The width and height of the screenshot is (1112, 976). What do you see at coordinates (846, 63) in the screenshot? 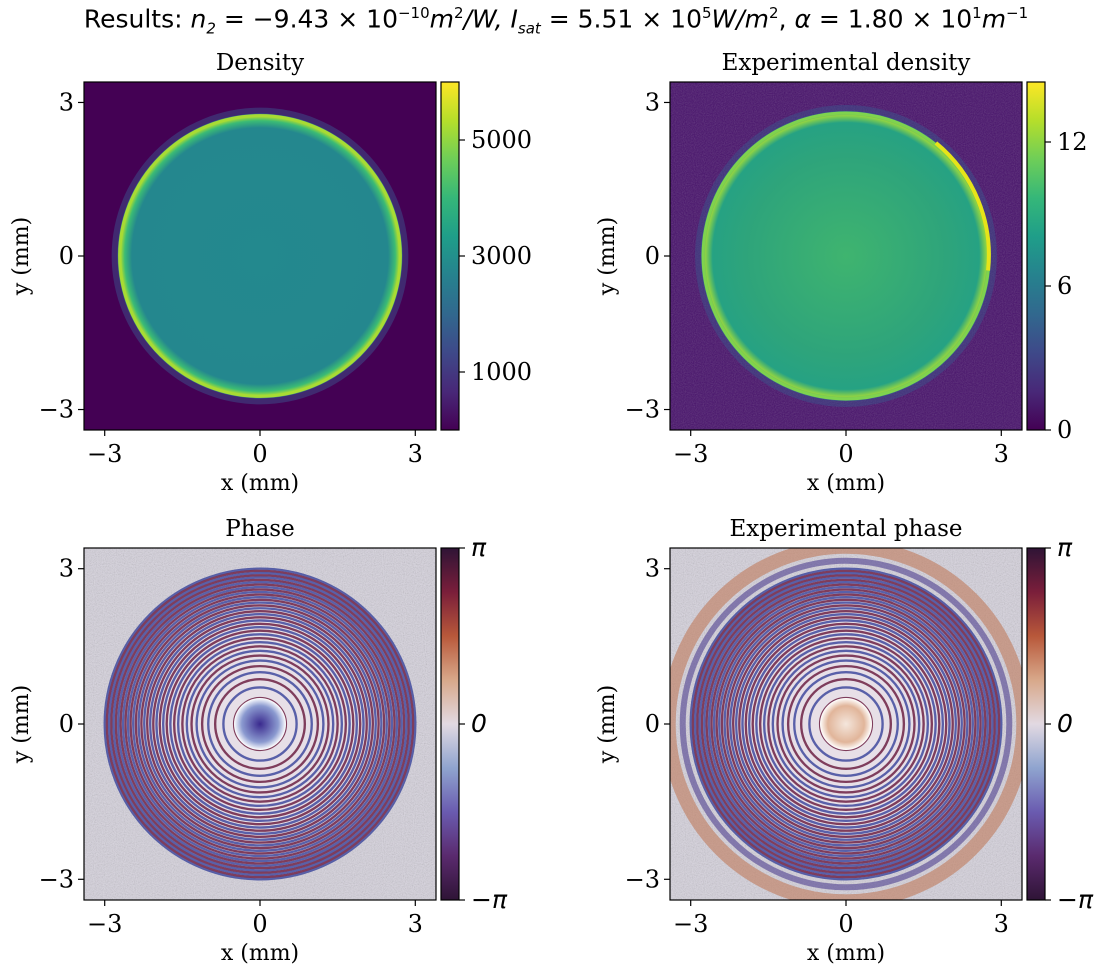
I see `panel-title: Experimental density` at bounding box center [846, 63].